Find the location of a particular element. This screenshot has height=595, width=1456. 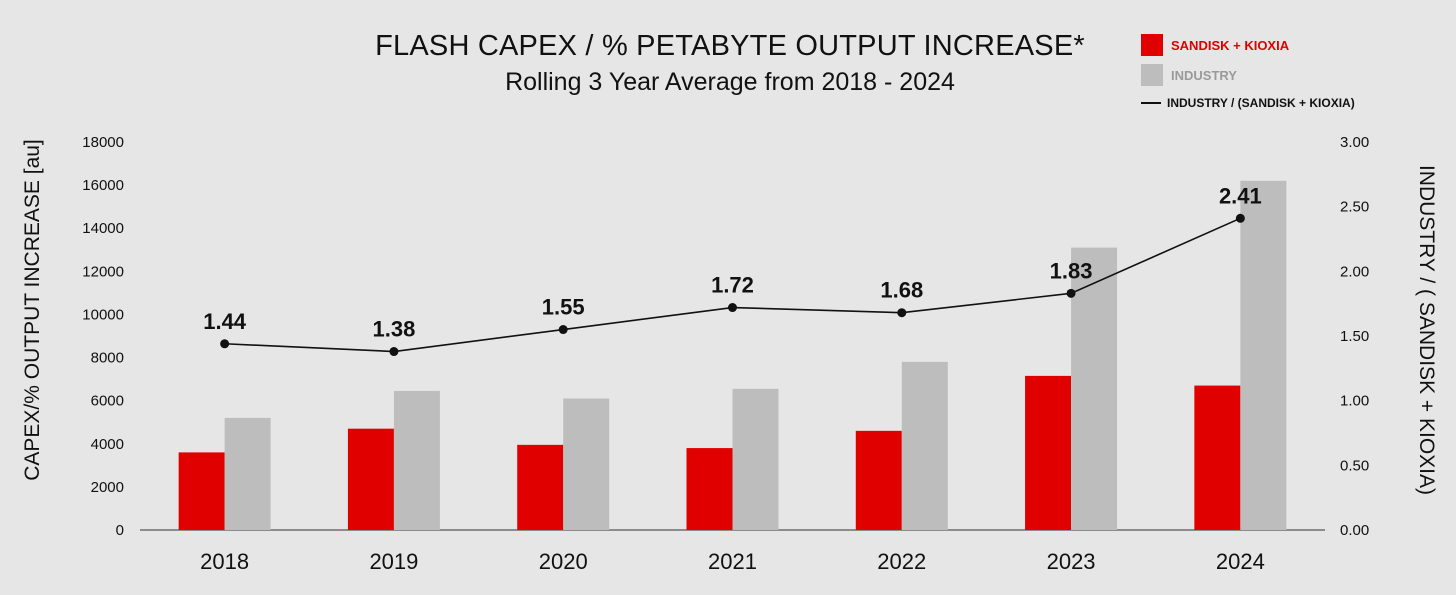

y-tick-label-left: 6000 is located at coordinates (107, 401).